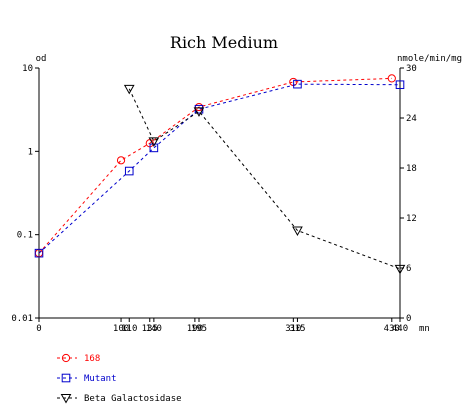 The height and width of the screenshot is (405, 472). I want to click on x-axis-label: mn, so click(424, 329).